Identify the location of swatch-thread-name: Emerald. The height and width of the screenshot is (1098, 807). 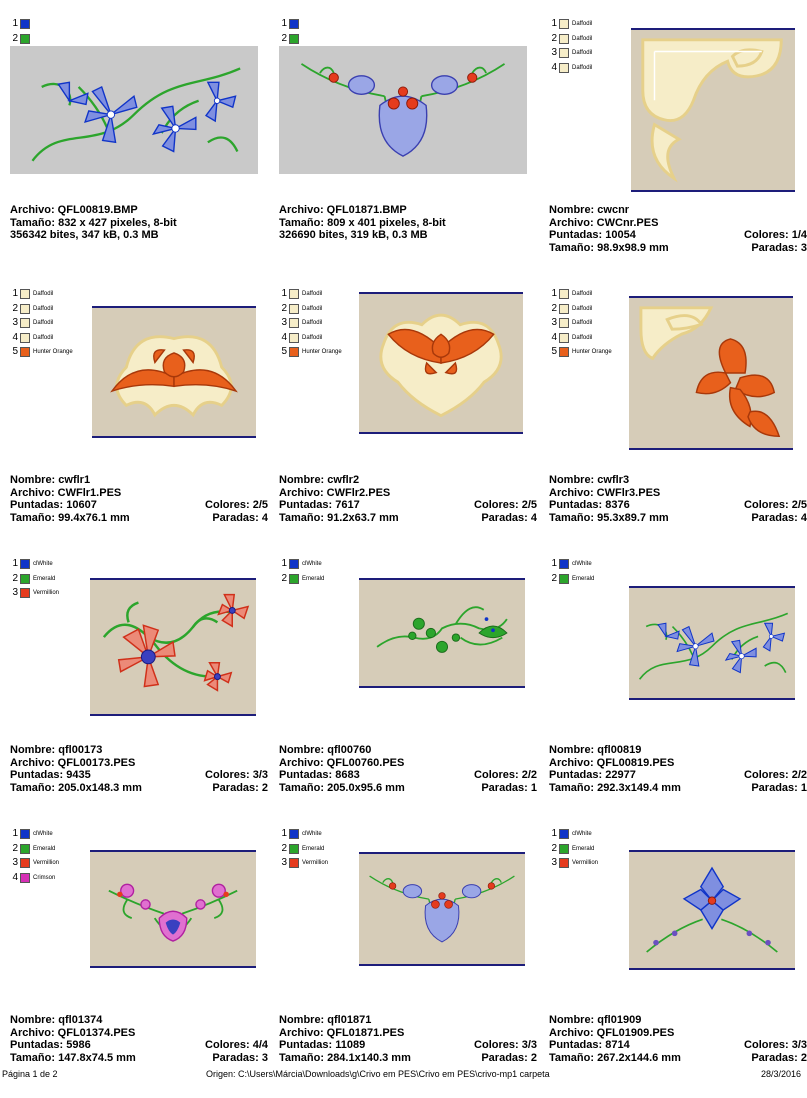
(313, 578).